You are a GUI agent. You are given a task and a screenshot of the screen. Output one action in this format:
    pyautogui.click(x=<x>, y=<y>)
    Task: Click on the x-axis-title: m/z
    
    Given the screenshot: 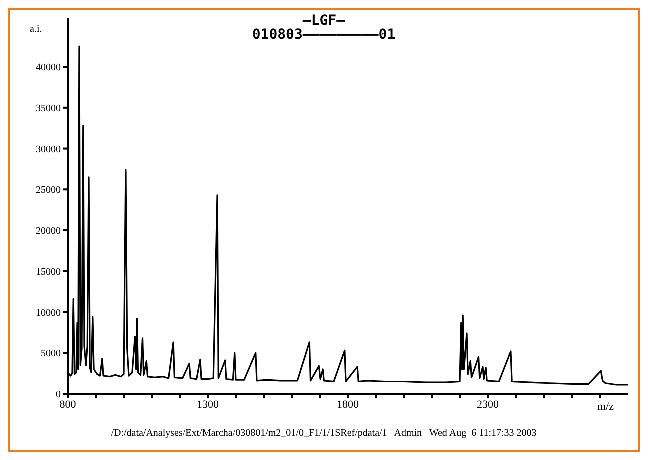 What is the action you would take?
    pyautogui.click(x=606, y=407)
    